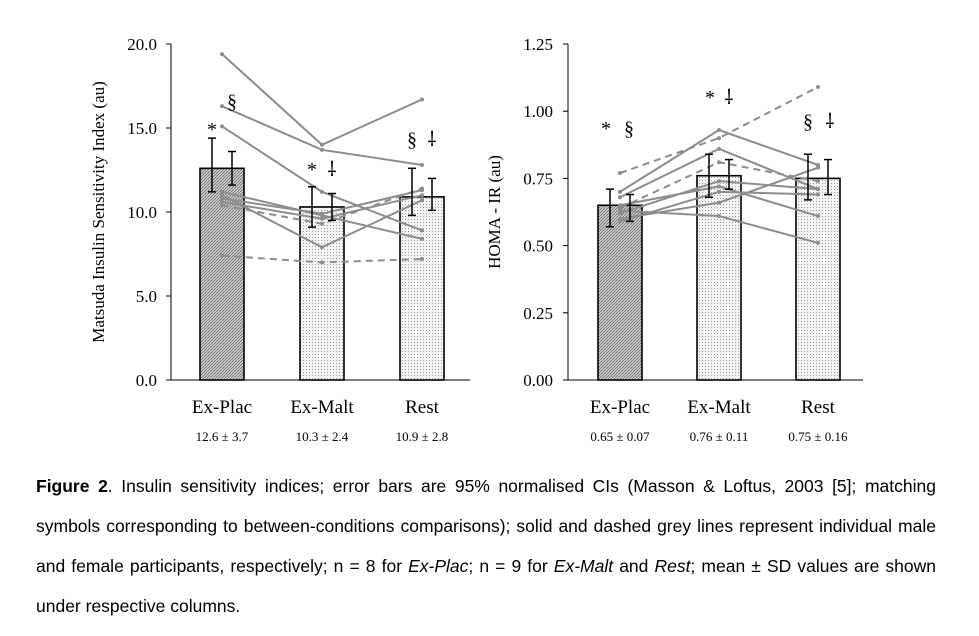  Describe the element at coordinates (538, 313) in the screenshot. I see `y-tick-label: 0.25` at that location.